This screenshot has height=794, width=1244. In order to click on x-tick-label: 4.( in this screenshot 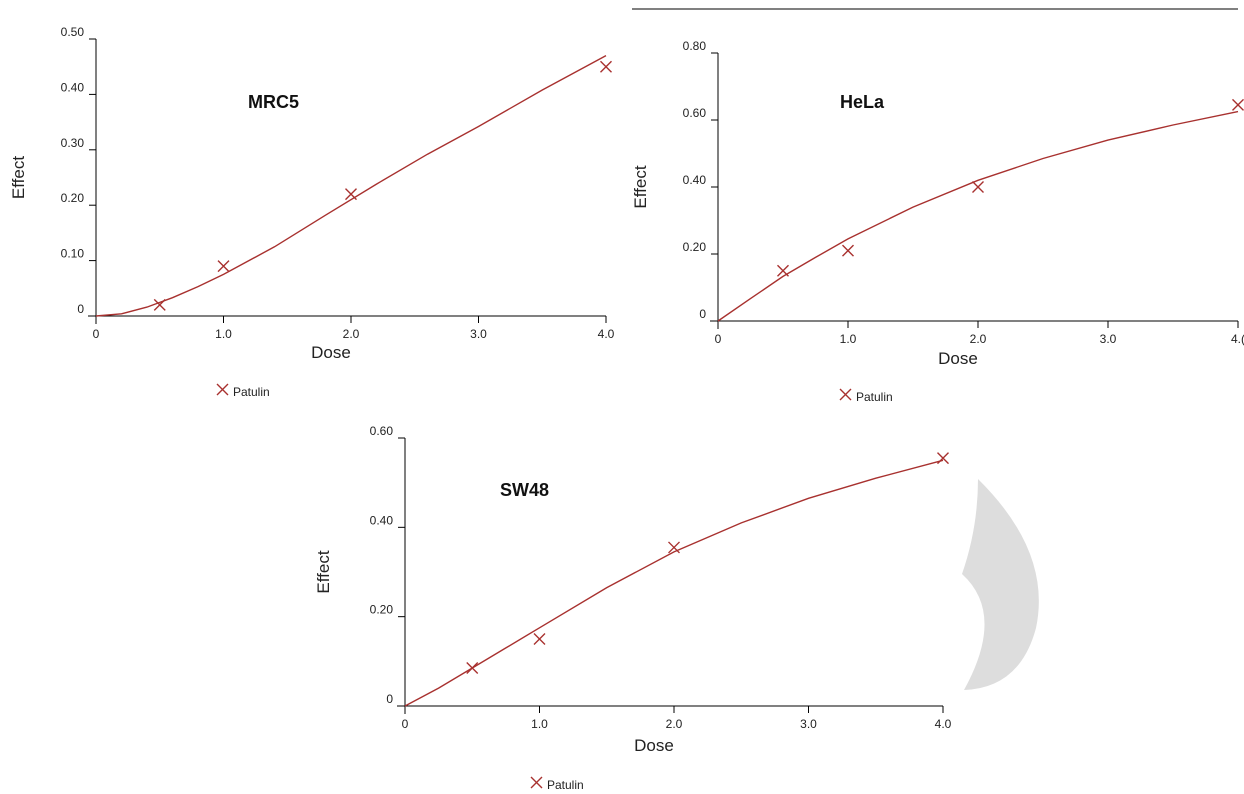, I will do `click(1237, 339)`.